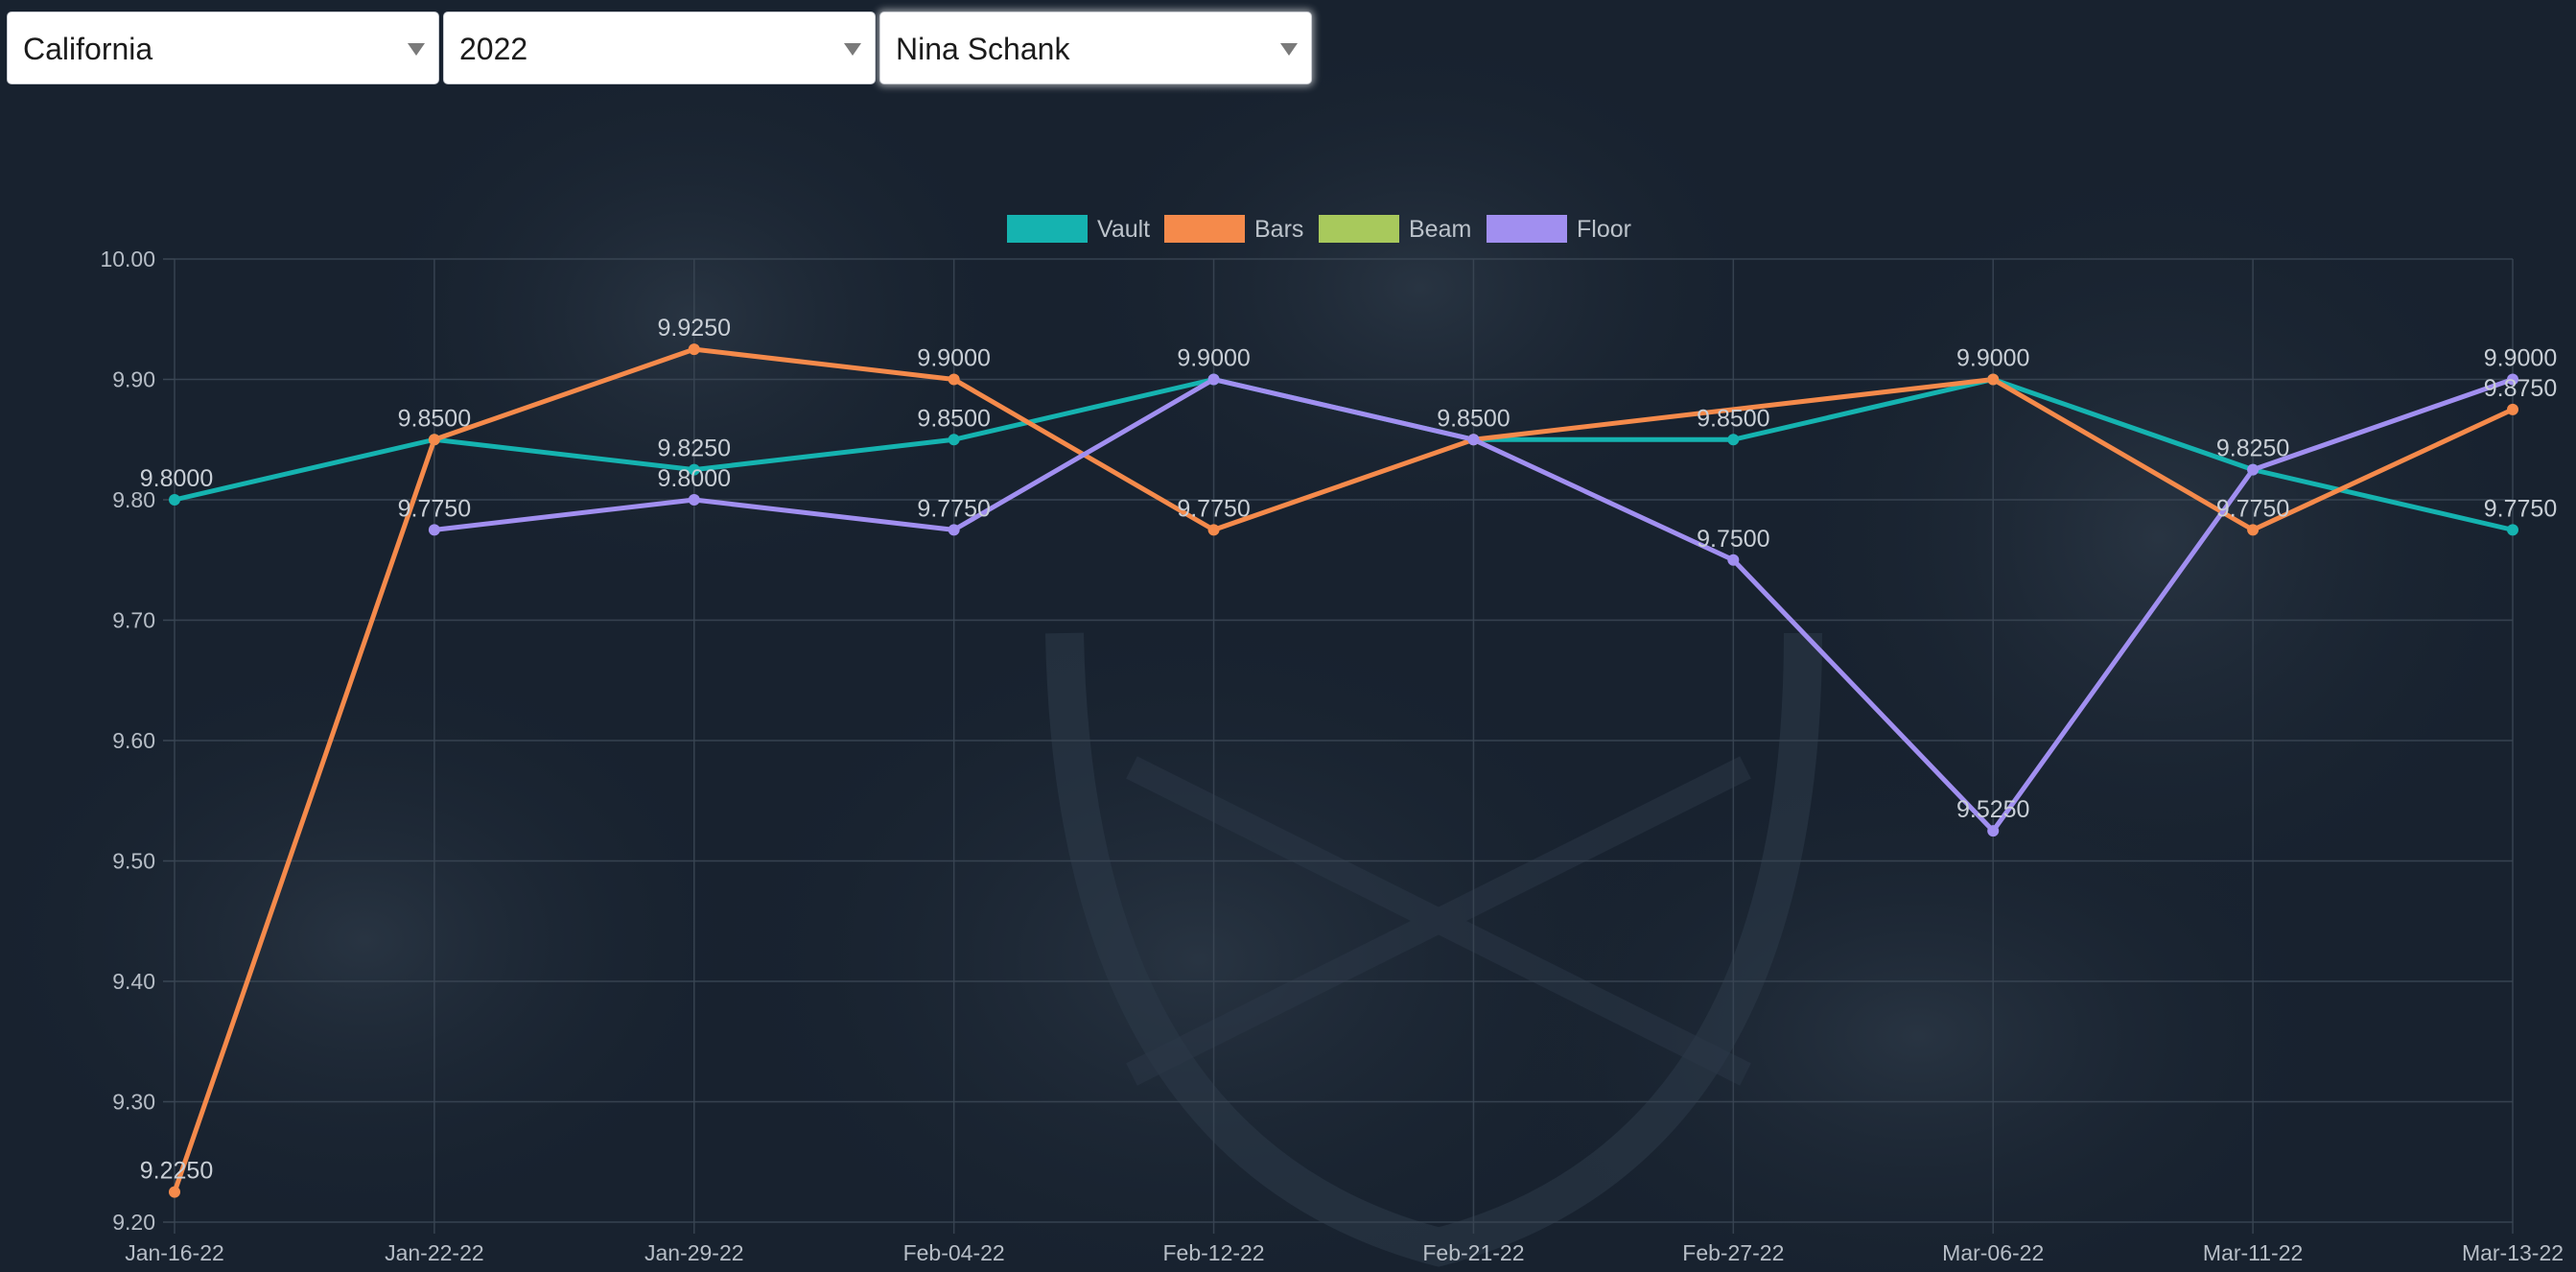 The height and width of the screenshot is (1272, 2576). What do you see at coordinates (434, 1253) in the screenshot?
I see `x-tick-label: Jan-22-22` at bounding box center [434, 1253].